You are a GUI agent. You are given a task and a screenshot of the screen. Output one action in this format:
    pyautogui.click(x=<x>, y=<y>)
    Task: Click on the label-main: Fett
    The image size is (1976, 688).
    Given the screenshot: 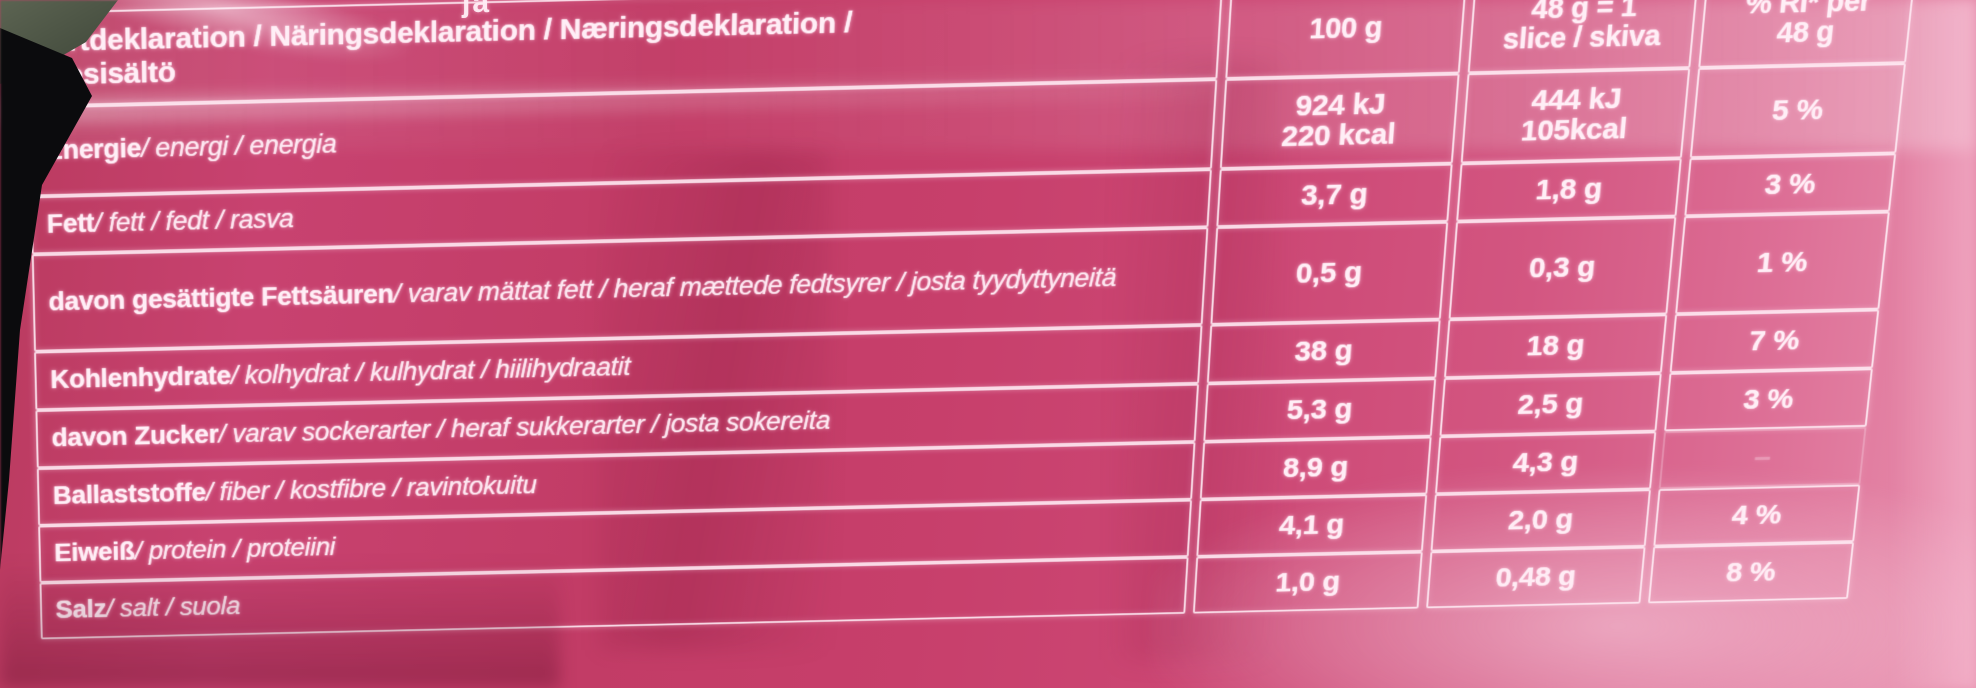 What is the action you would take?
    pyautogui.click(x=70, y=223)
    